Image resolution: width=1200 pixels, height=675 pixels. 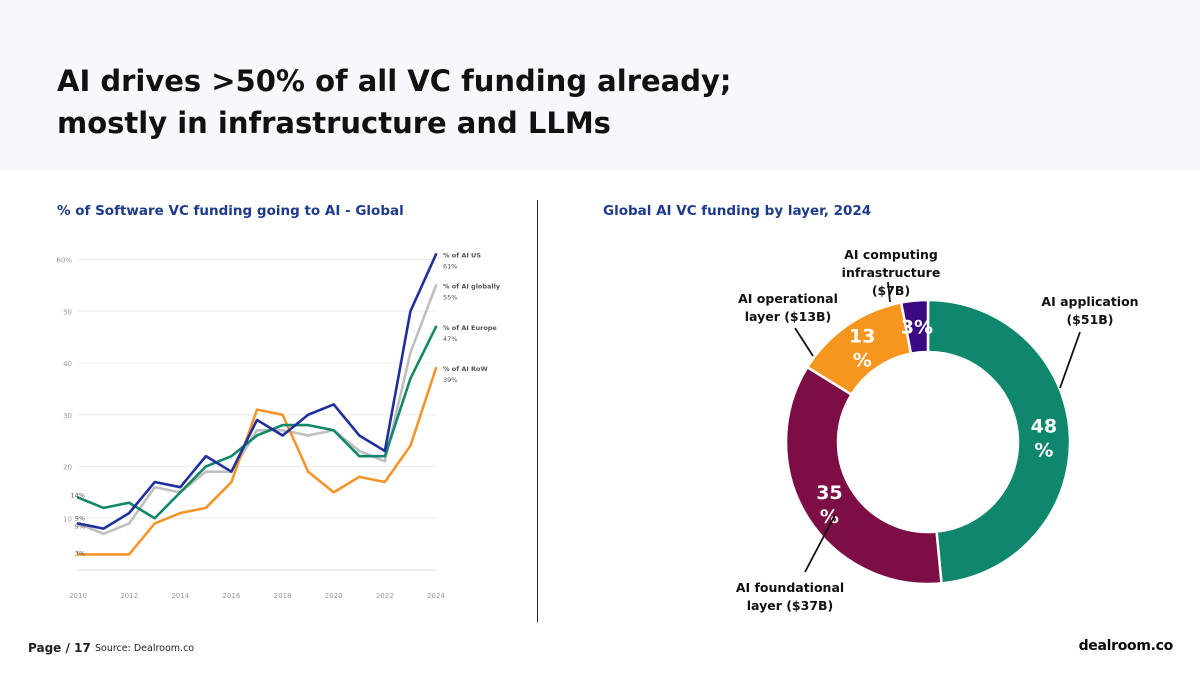 I want to click on series-name-label: % of AI Europe, so click(x=470, y=328).